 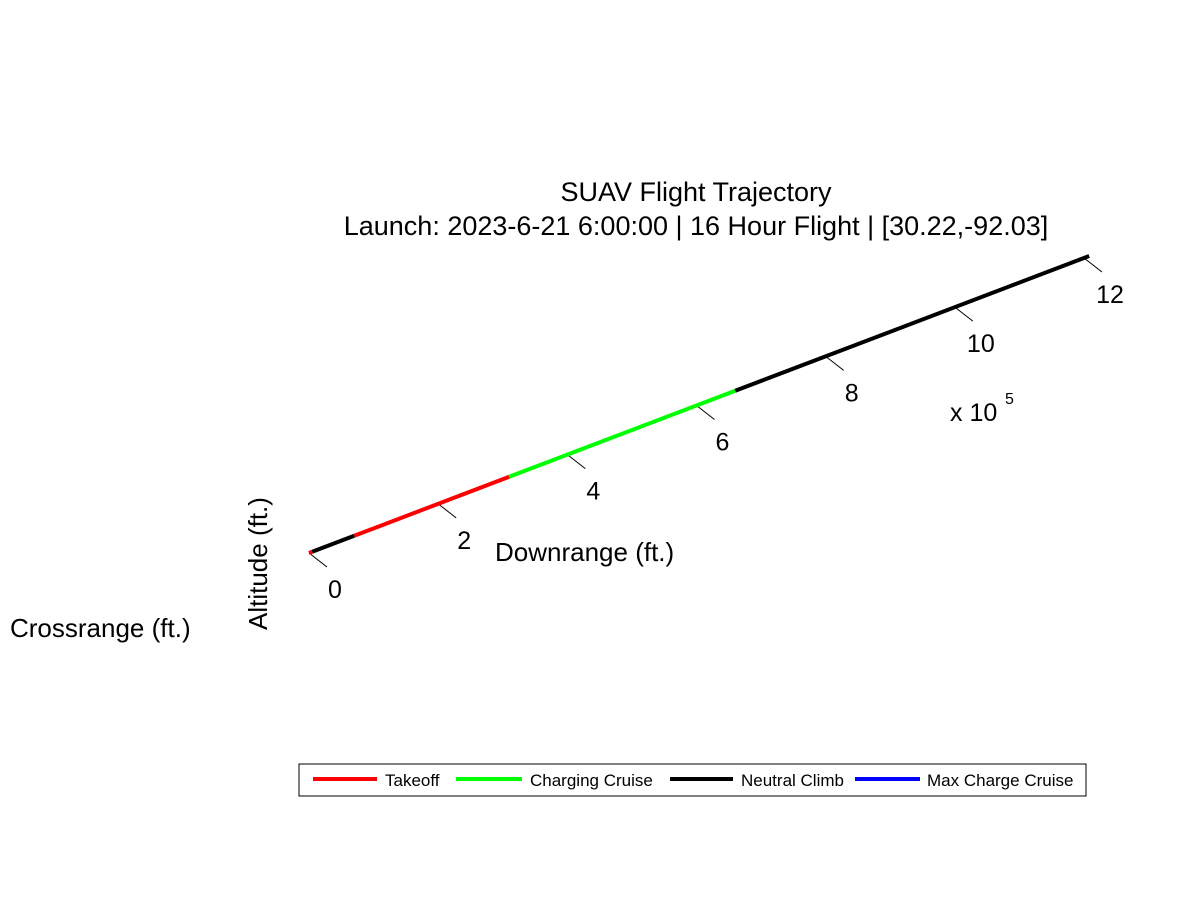 I want to click on altitude-axis-label: Altitude (ft.), so click(x=258, y=563).